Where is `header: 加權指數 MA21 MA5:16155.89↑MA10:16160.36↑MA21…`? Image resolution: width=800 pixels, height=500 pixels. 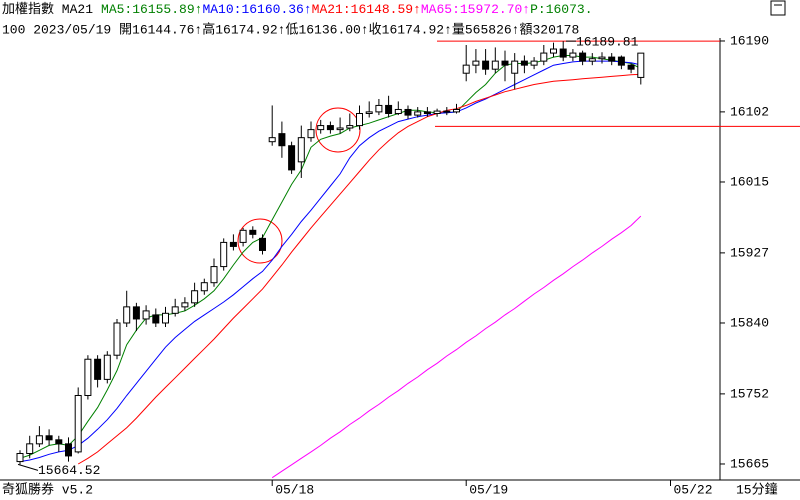 header: 加權指數 MA21 MA5:16155.89↑MA10:16160.36↑MA21… is located at coordinates (297, 9).